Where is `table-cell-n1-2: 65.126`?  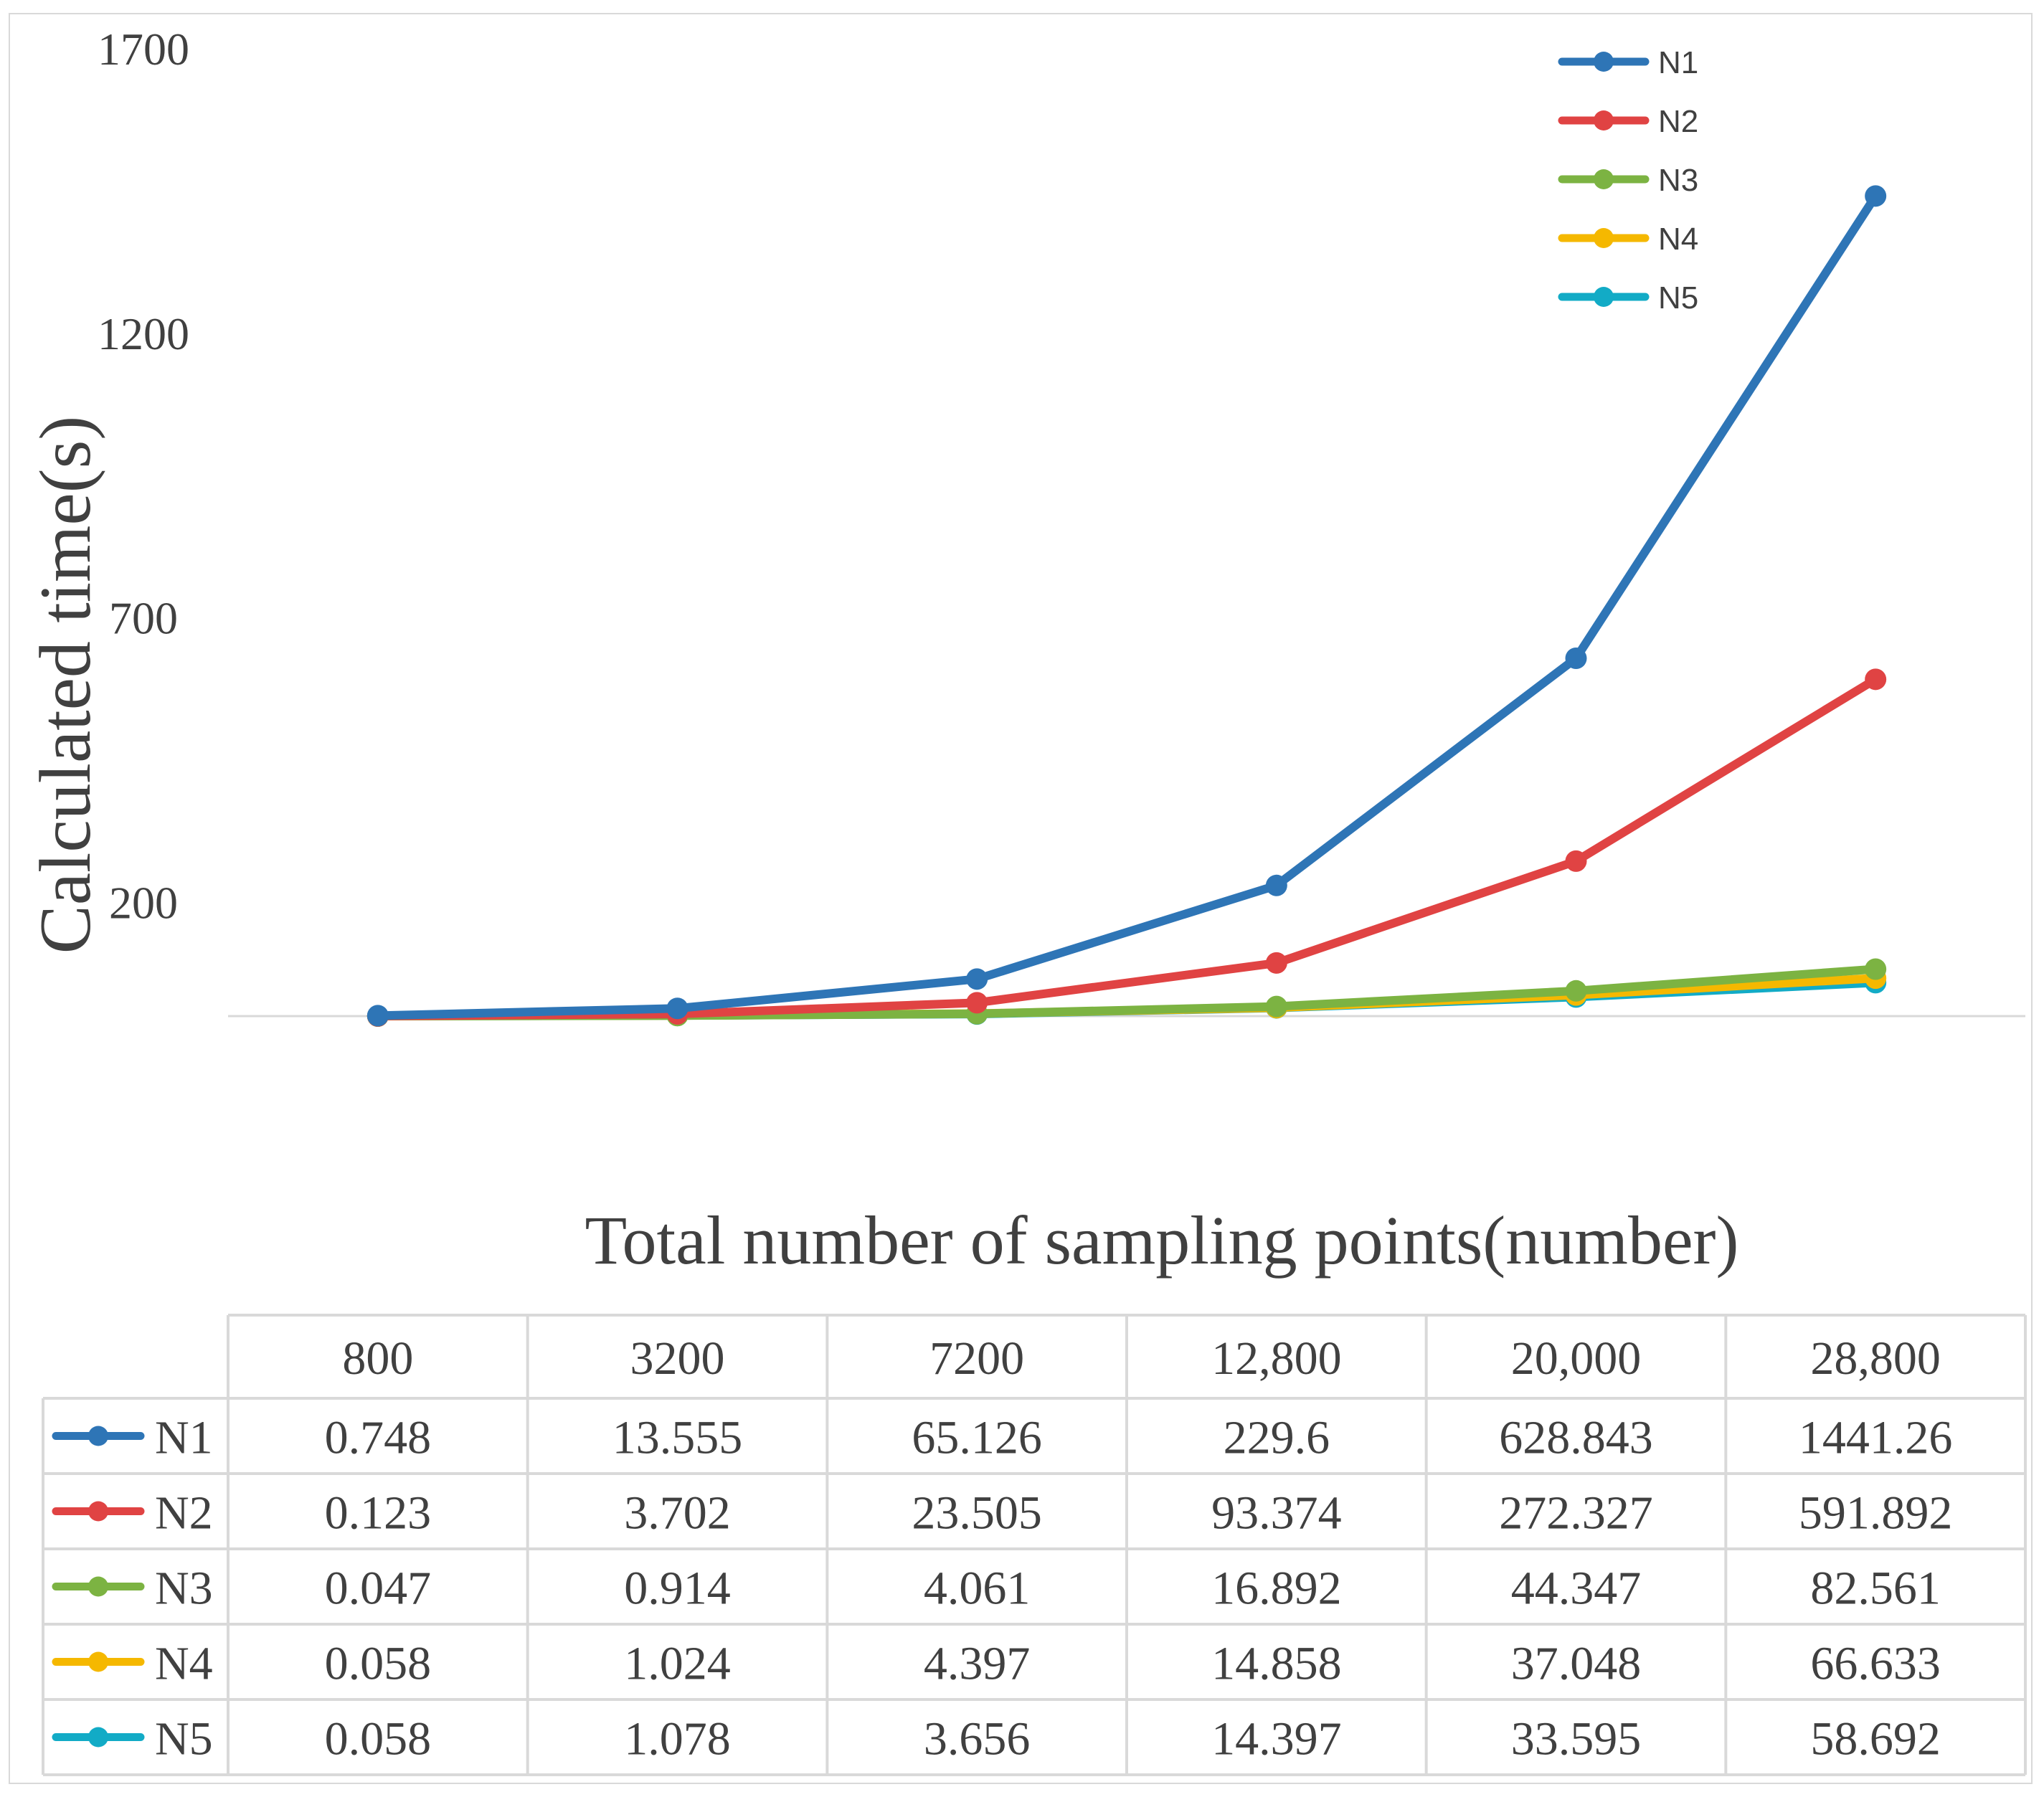
table-cell-n1-2: 65.126 is located at coordinates (977, 1438).